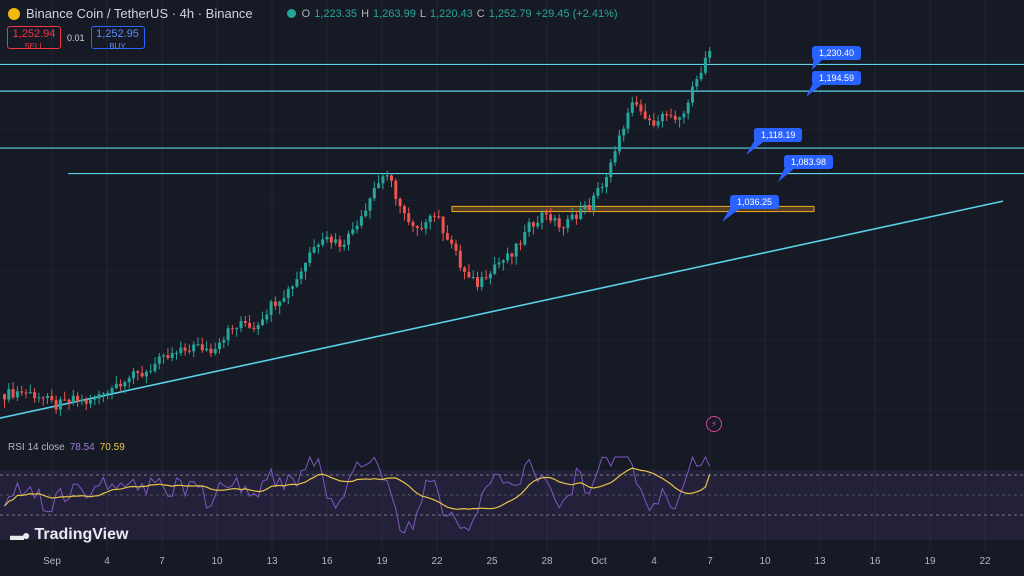  What do you see at coordinates (357, 488) in the screenshot?
I see `rsi-ma-line` at bounding box center [357, 488].